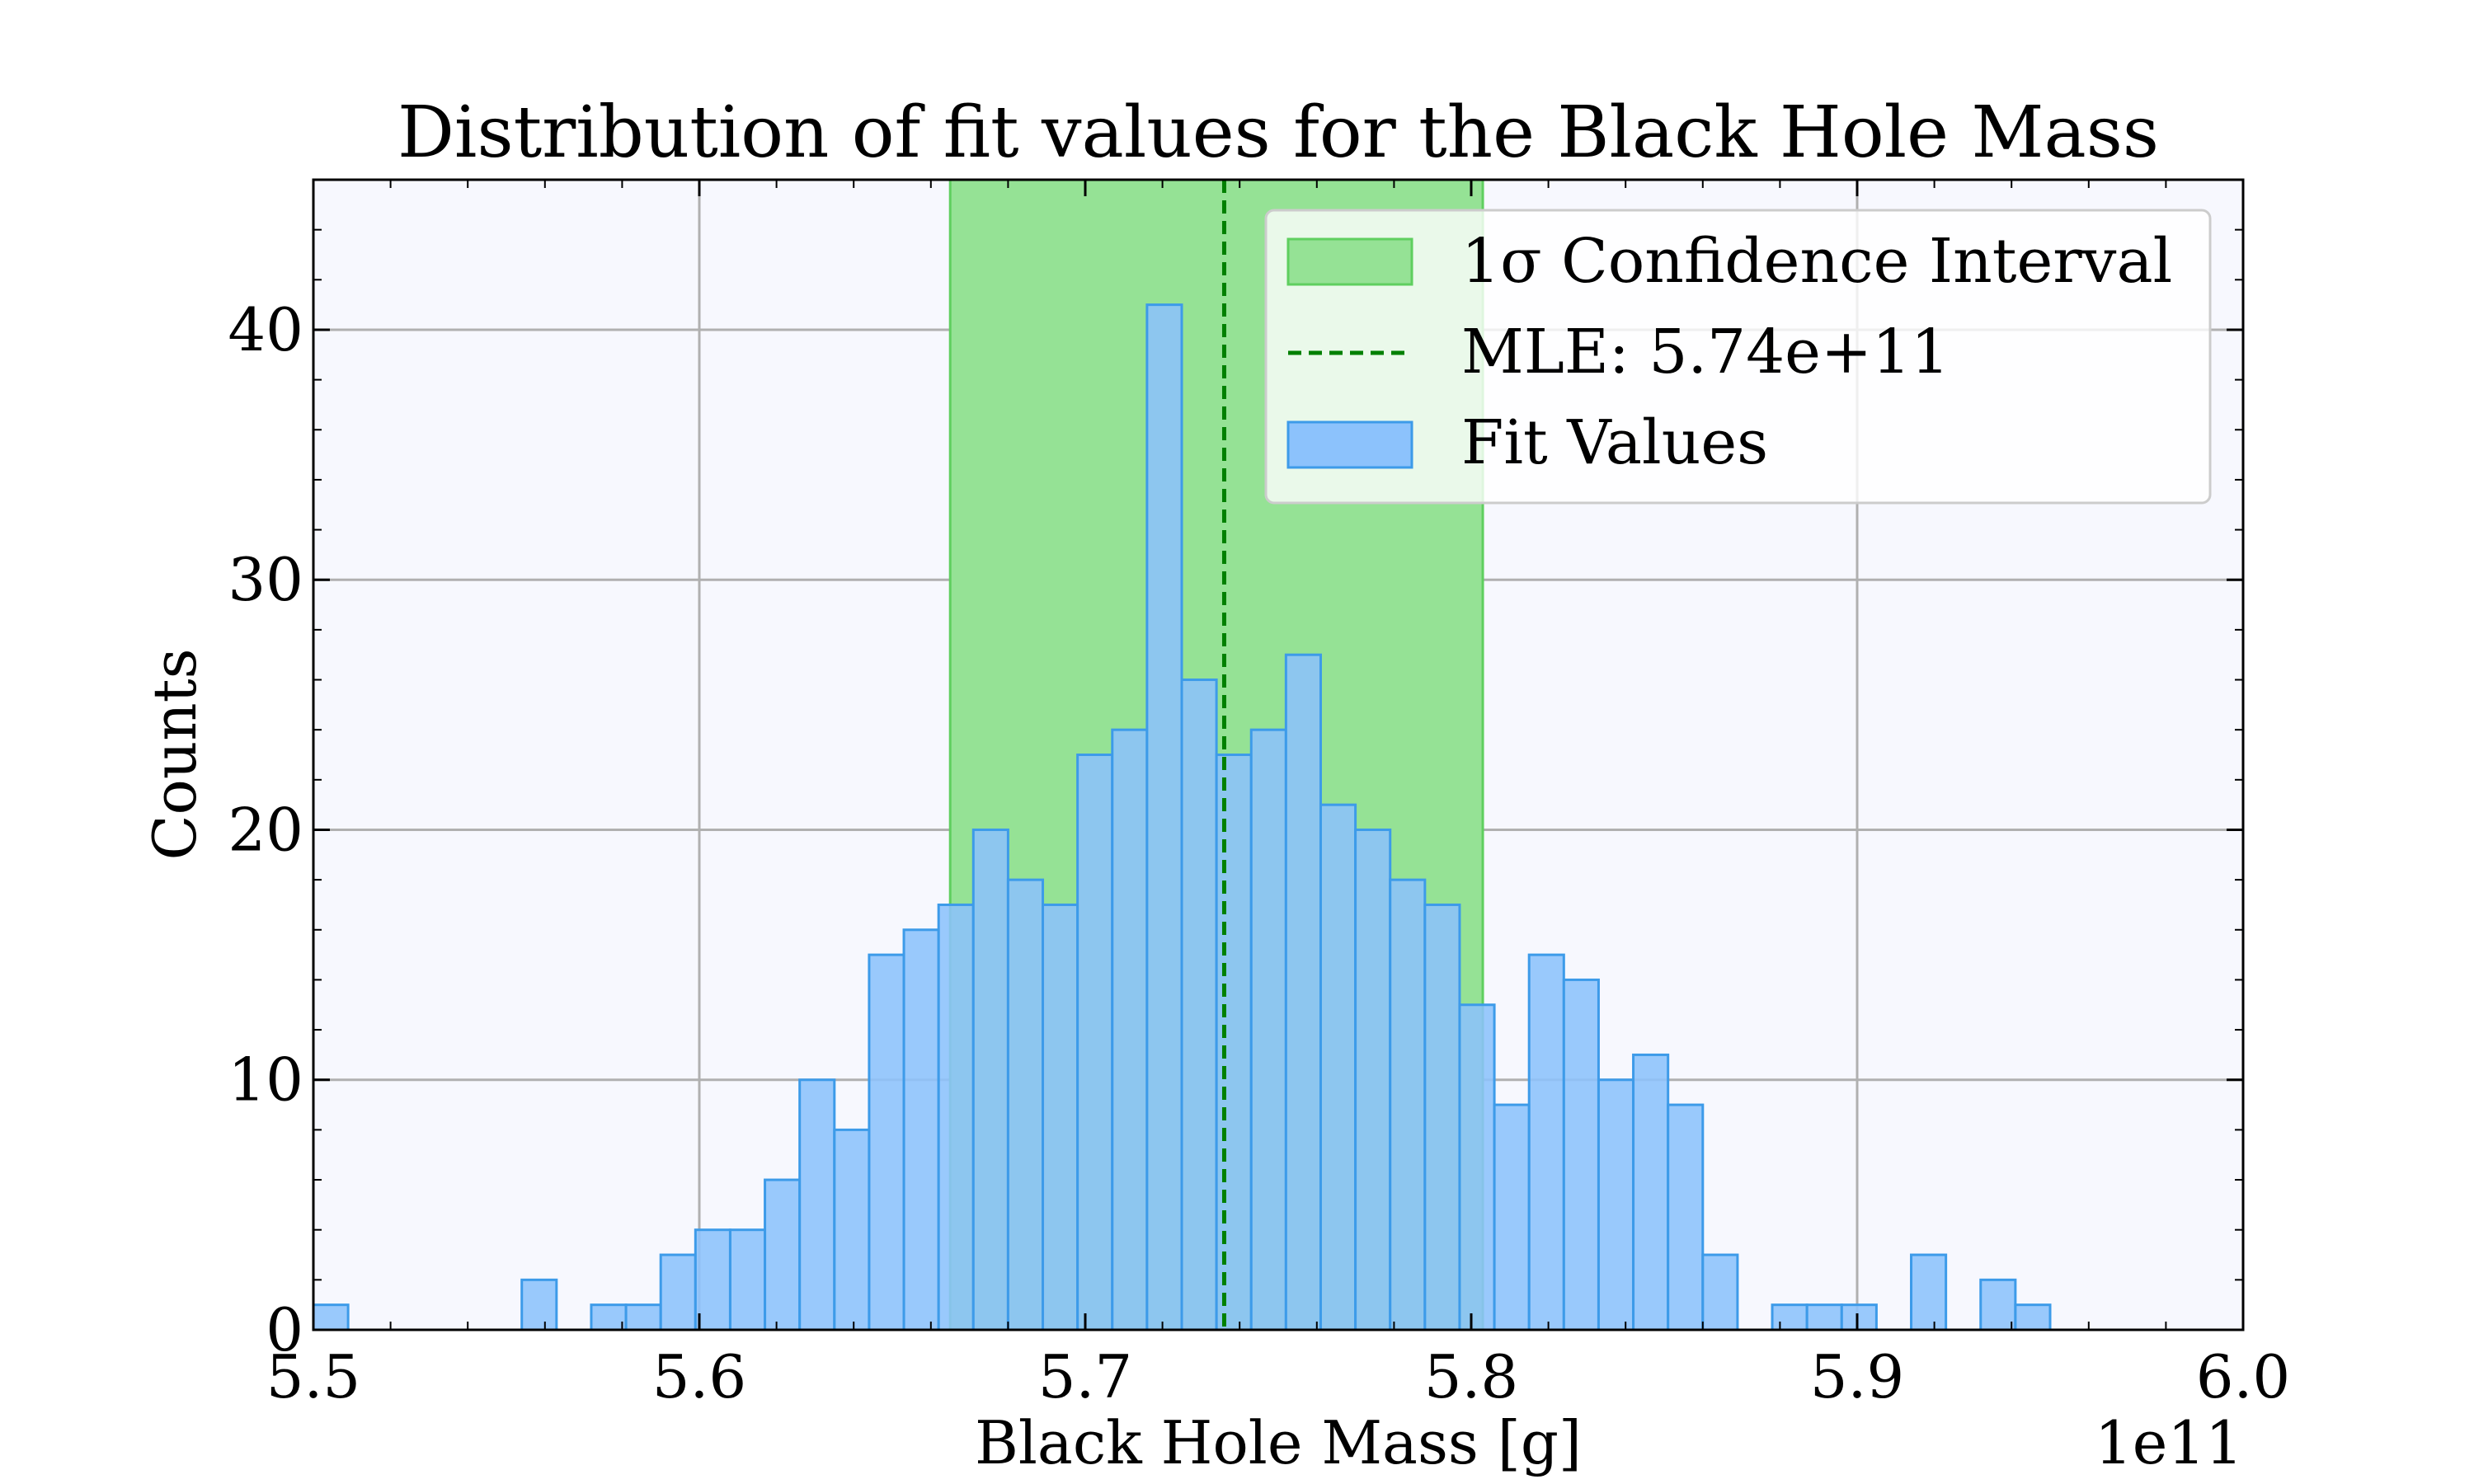  What do you see at coordinates (1614, 442) in the screenshot?
I see `legend-label-fit-values: Fit Values` at bounding box center [1614, 442].